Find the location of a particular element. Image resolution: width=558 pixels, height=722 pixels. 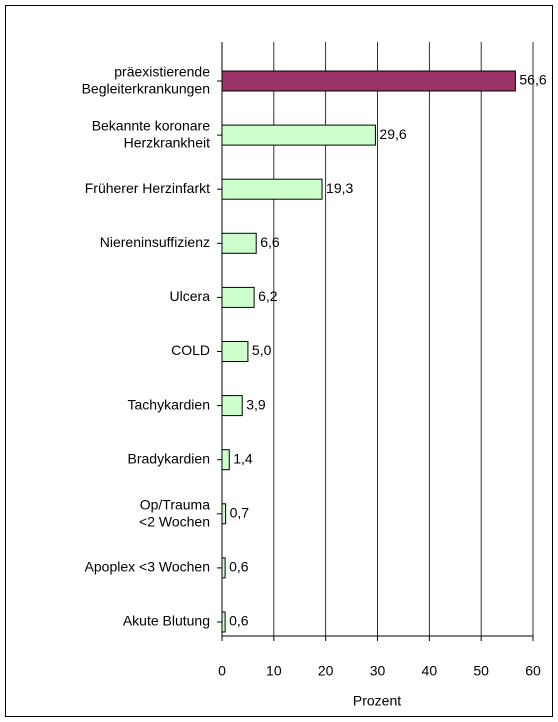

x-axis-label: Prozent is located at coordinates (377, 701).